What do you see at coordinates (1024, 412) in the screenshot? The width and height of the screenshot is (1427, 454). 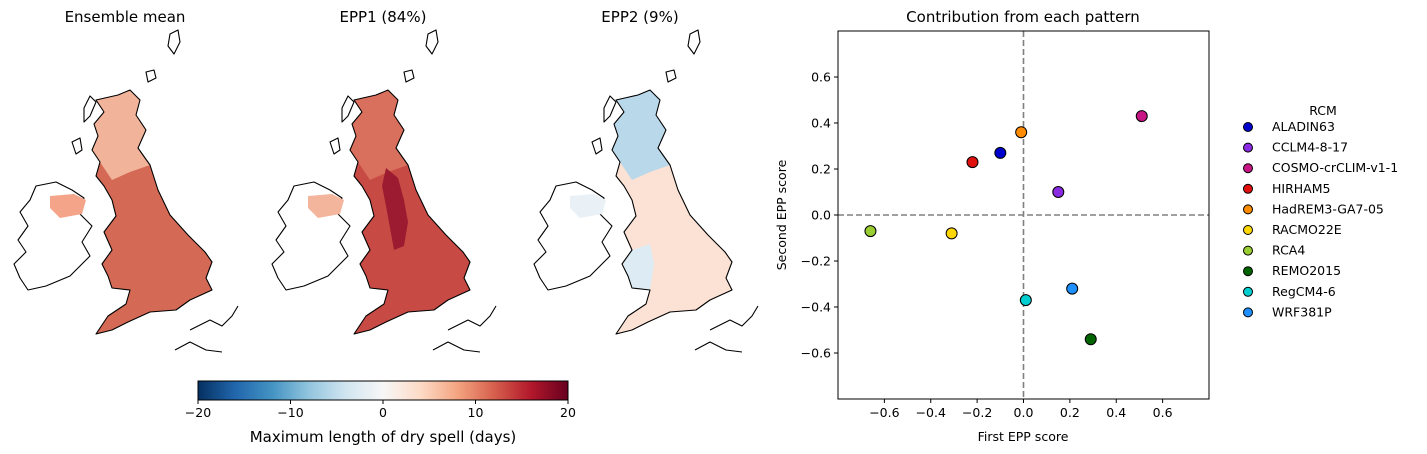 I see `x-tick-label: 0.0` at bounding box center [1024, 412].